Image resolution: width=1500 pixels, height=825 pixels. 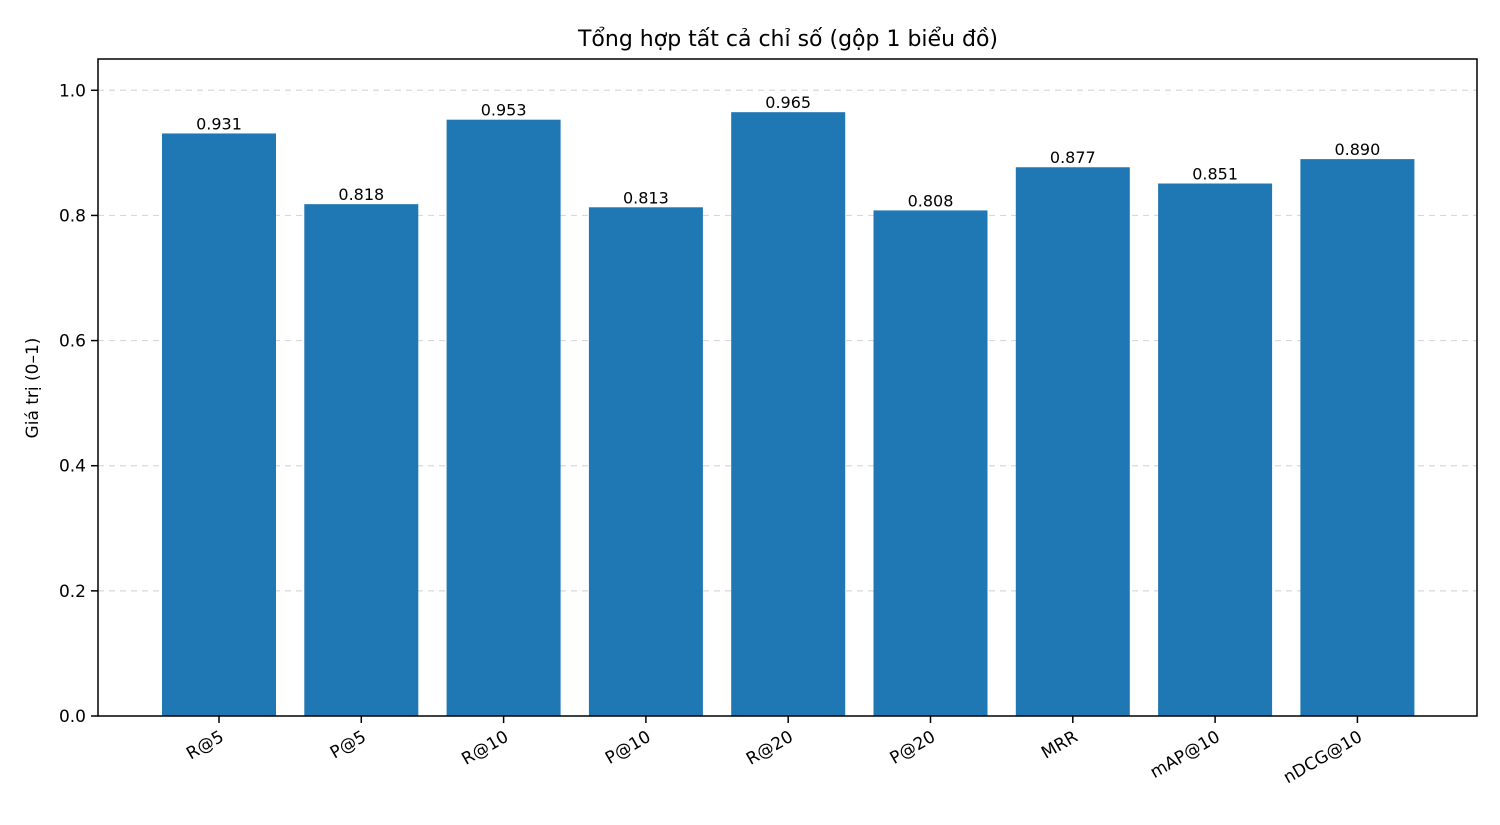 What do you see at coordinates (72, 216) in the screenshot?
I see `y-tick-label: 0.8` at bounding box center [72, 216].